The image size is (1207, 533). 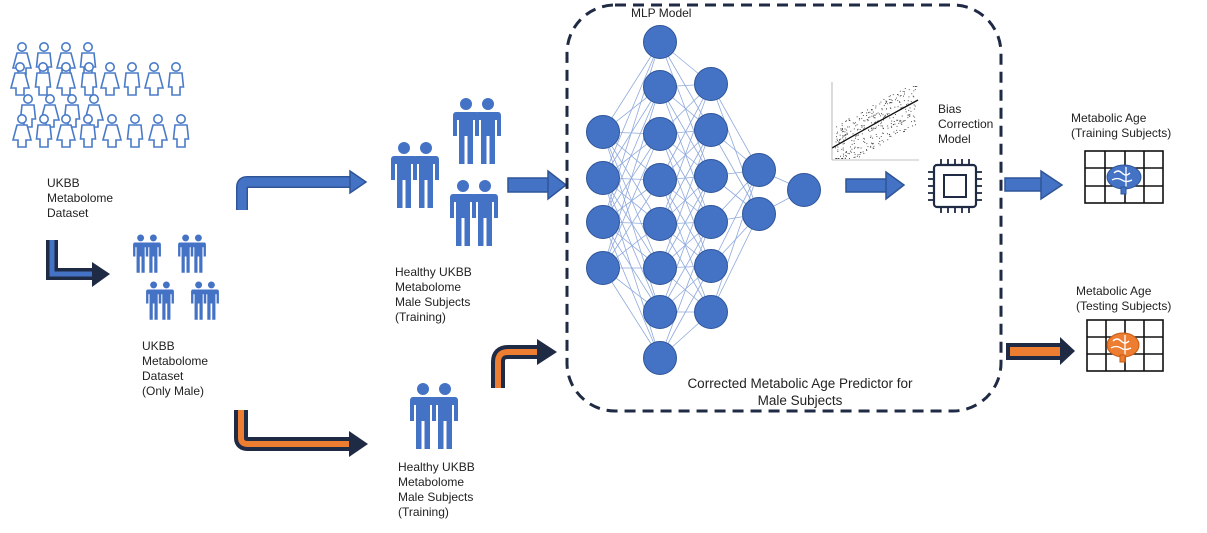 I want to click on brain-grid-icon, so click(x=1125, y=345).